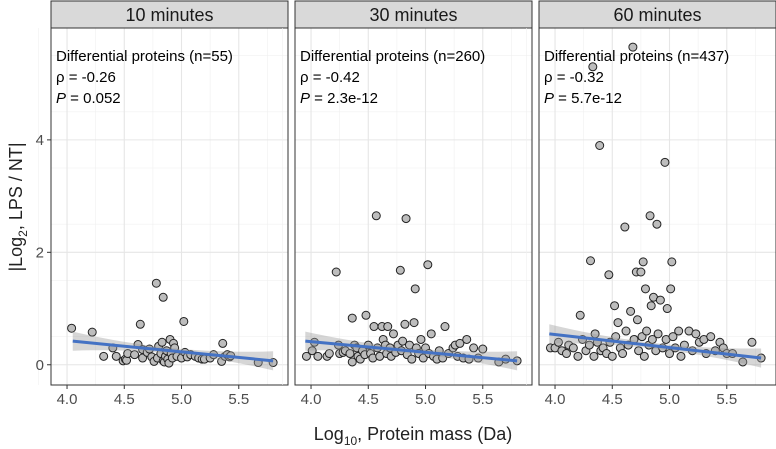  I want to click on annotation-count: Differential proteins (n=260), so click(392, 56).